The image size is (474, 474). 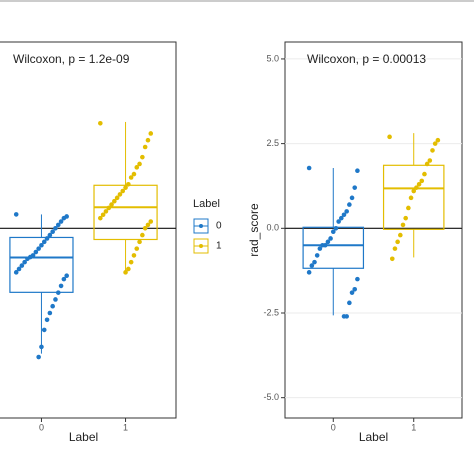 I want to click on y-tick-label: -5.0, so click(x=271, y=397).